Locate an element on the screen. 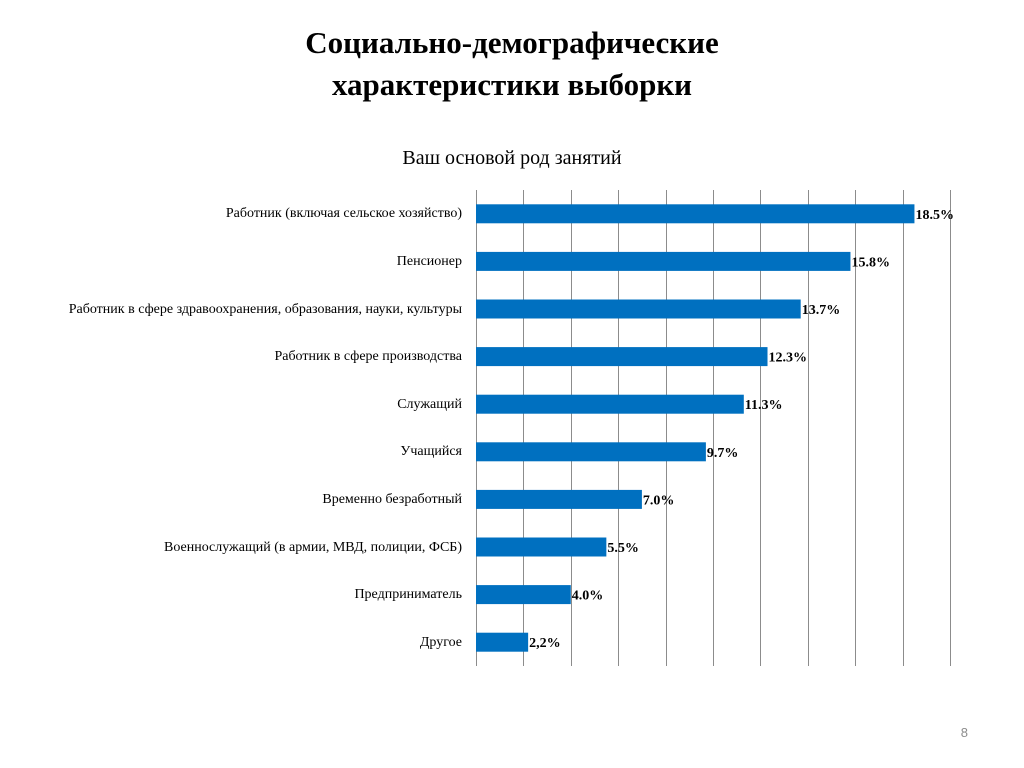 The image size is (1024, 768). category-label-2: Пенсионер is located at coordinates (429, 261).